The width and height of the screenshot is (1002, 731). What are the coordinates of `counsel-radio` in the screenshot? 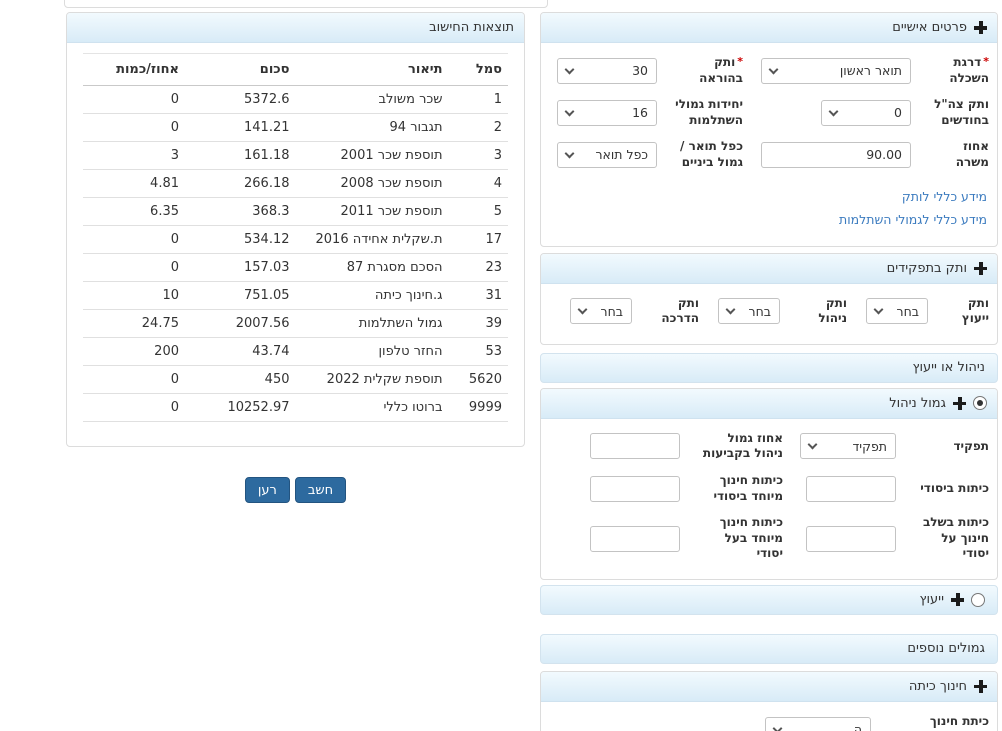 It's located at (978, 599).